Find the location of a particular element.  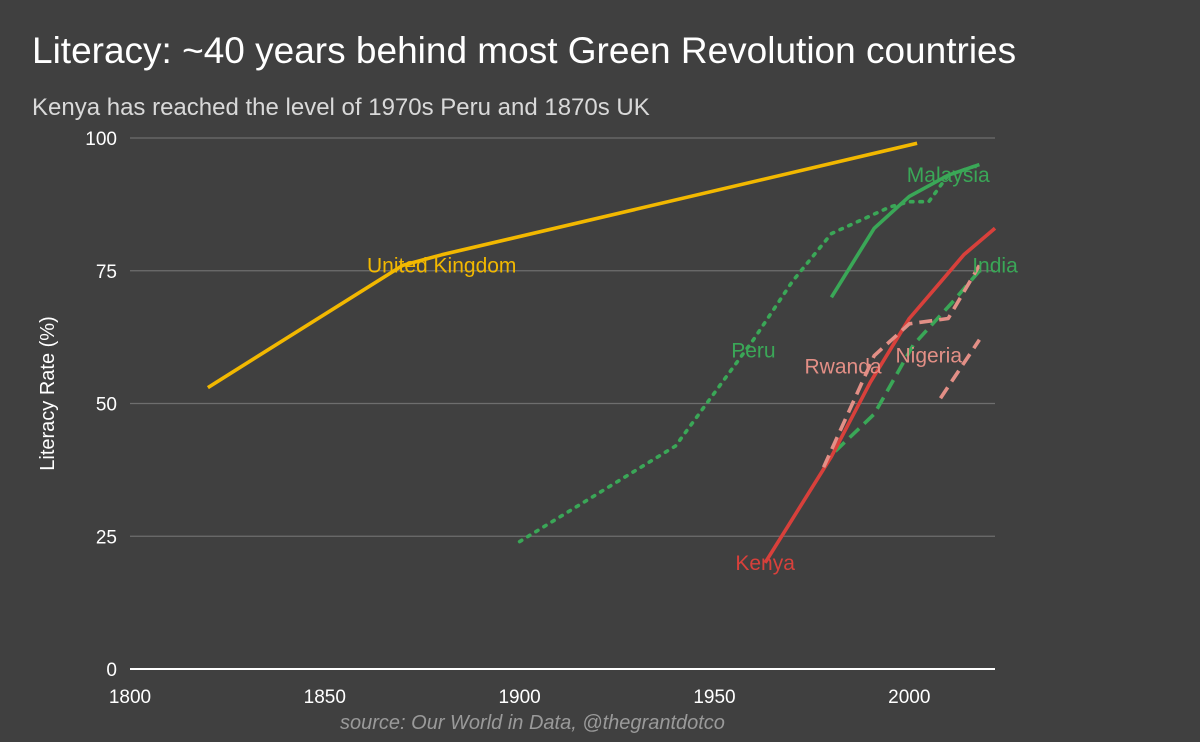

series-line-india is located at coordinates (907, 361).